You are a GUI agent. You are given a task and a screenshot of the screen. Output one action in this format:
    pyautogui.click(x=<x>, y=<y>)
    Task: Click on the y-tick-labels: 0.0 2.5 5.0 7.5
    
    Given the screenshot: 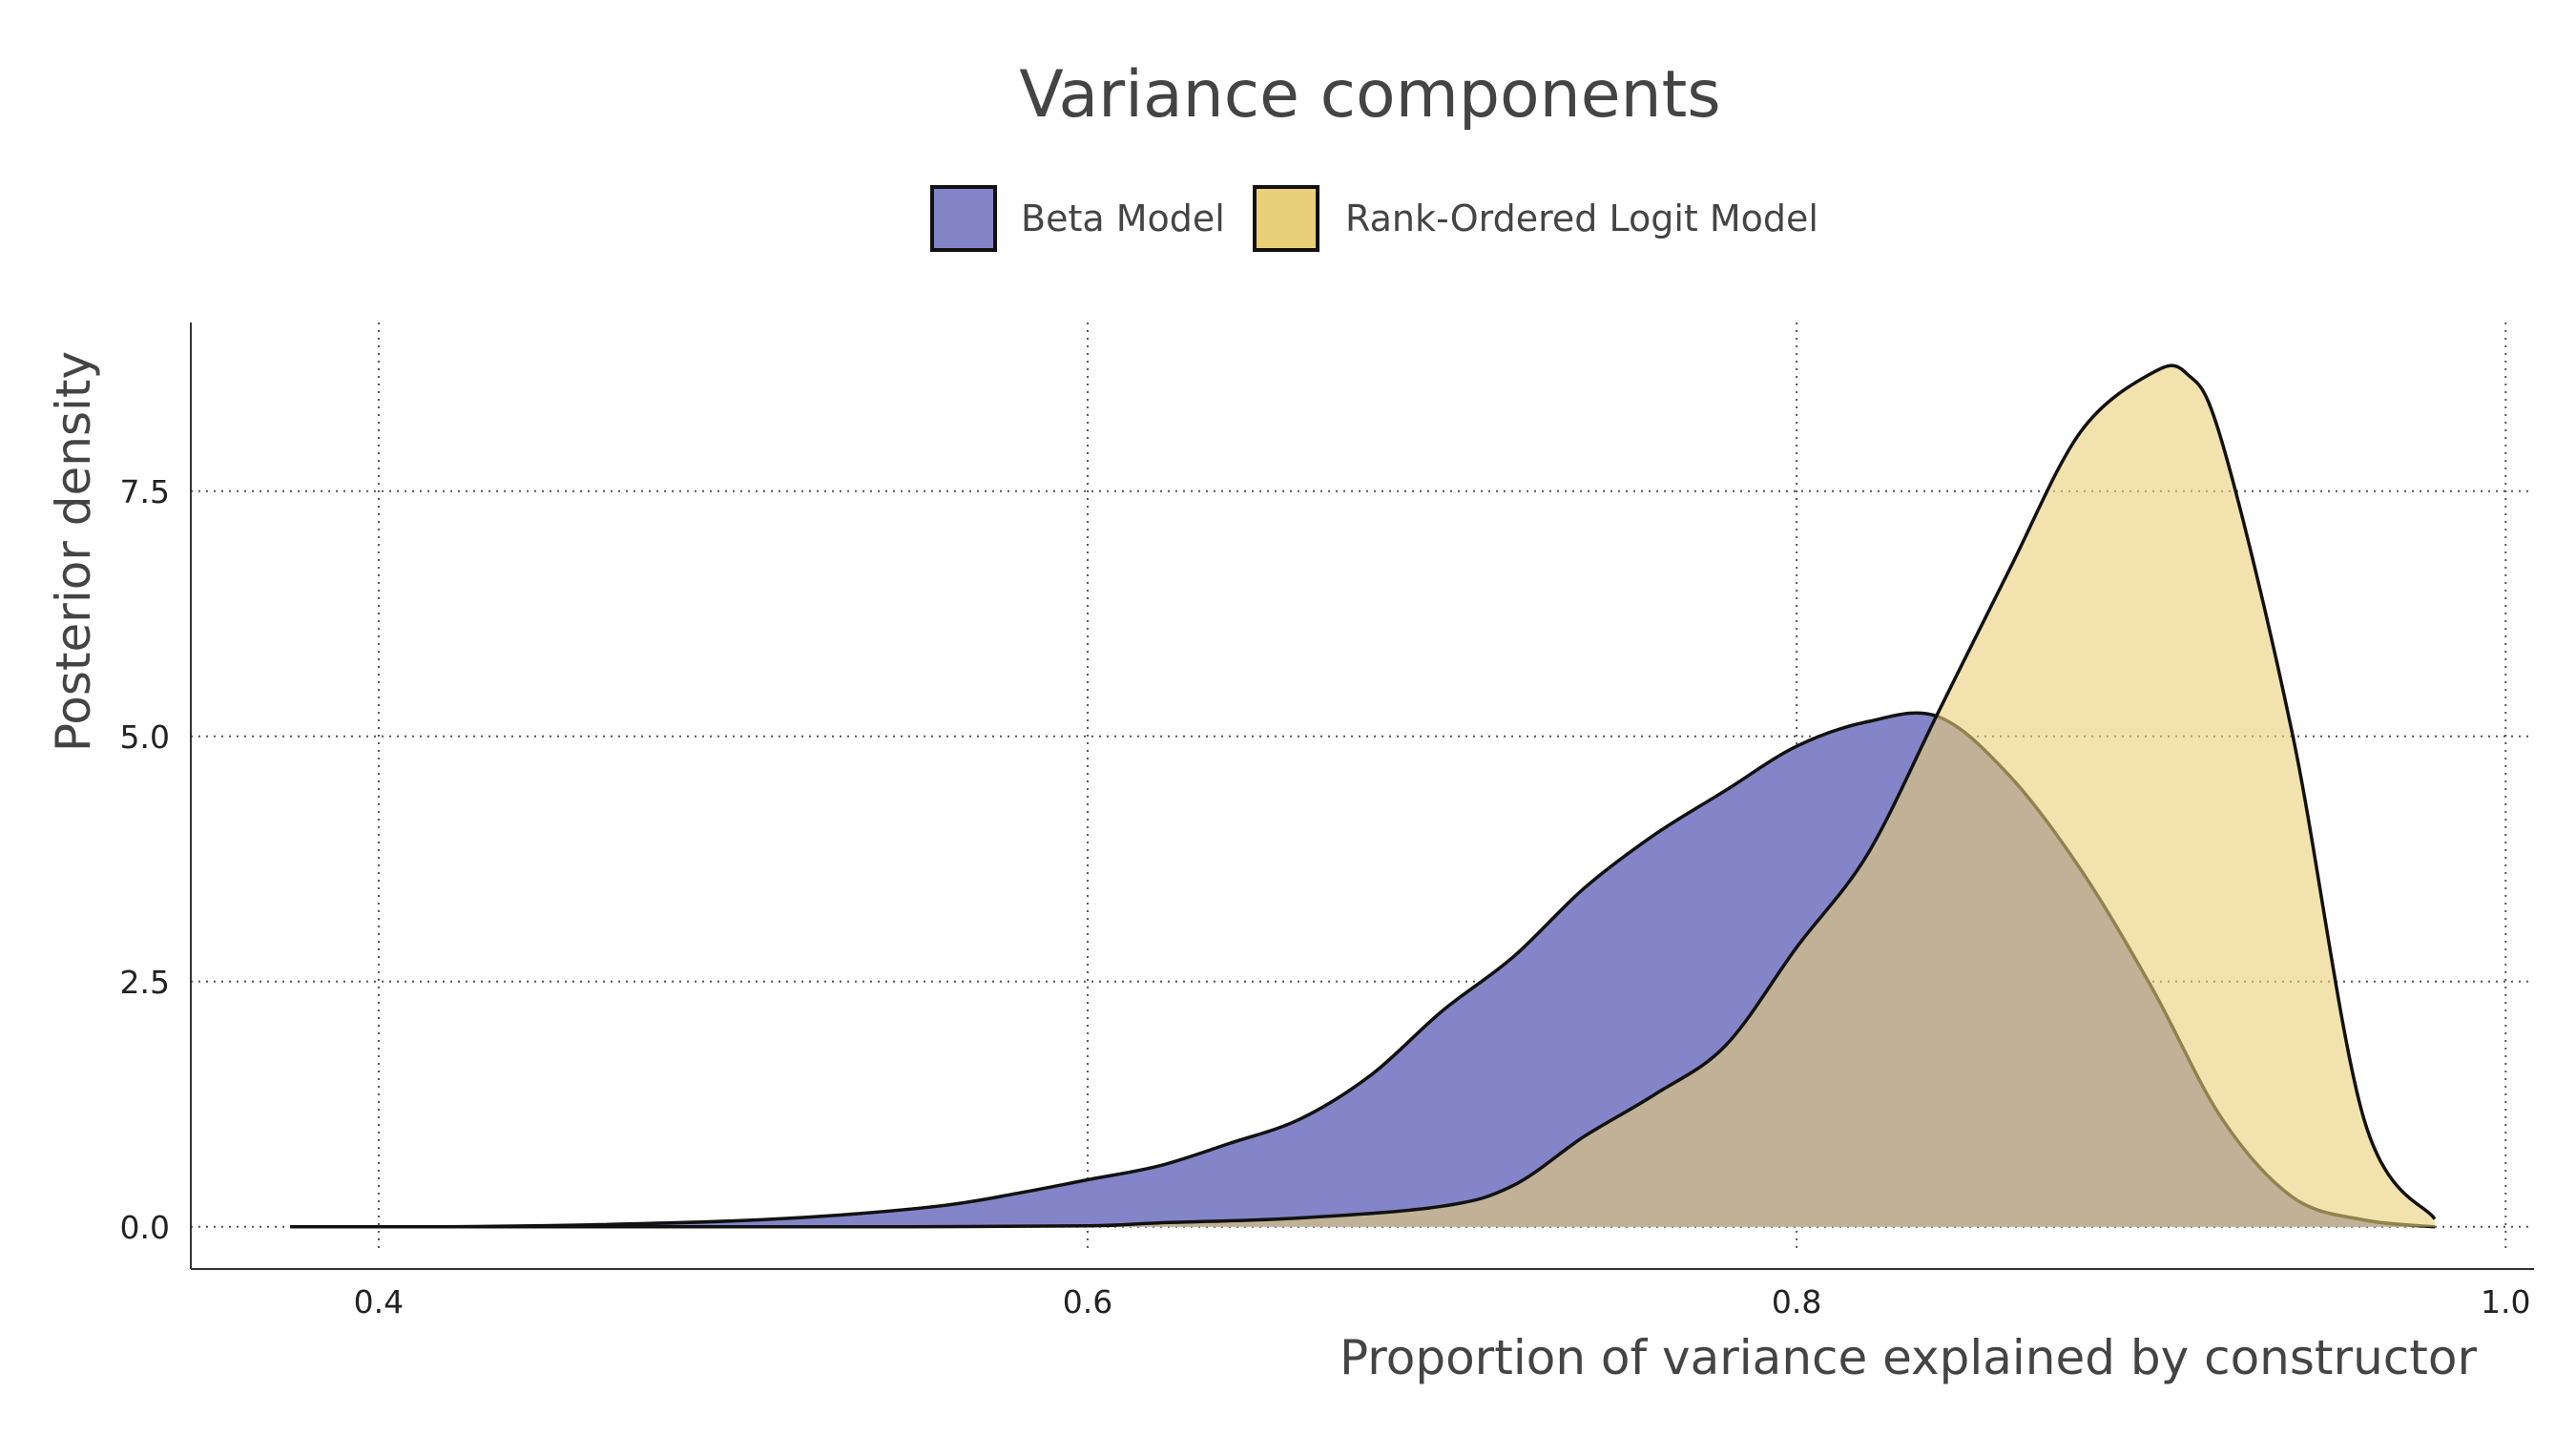 What is the action you would take?
    pyautogui.click(x=145, y=859)
    